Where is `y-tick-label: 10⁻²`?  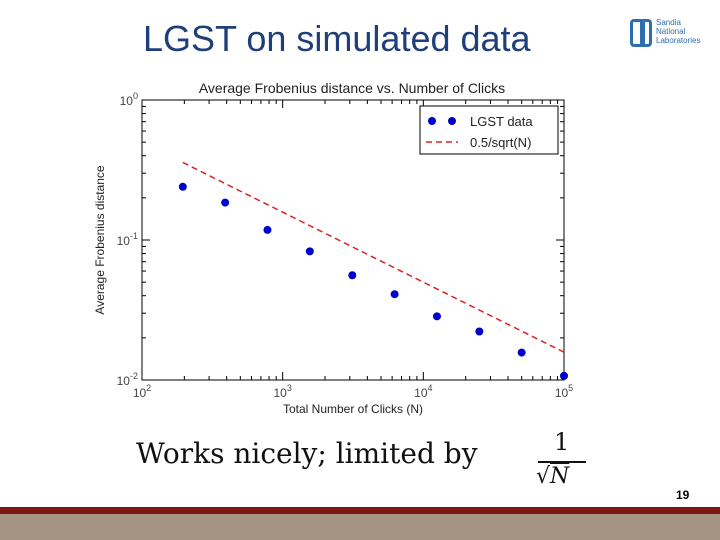 y-tick-label: 10⁻² is located at coordinates (127, 379).